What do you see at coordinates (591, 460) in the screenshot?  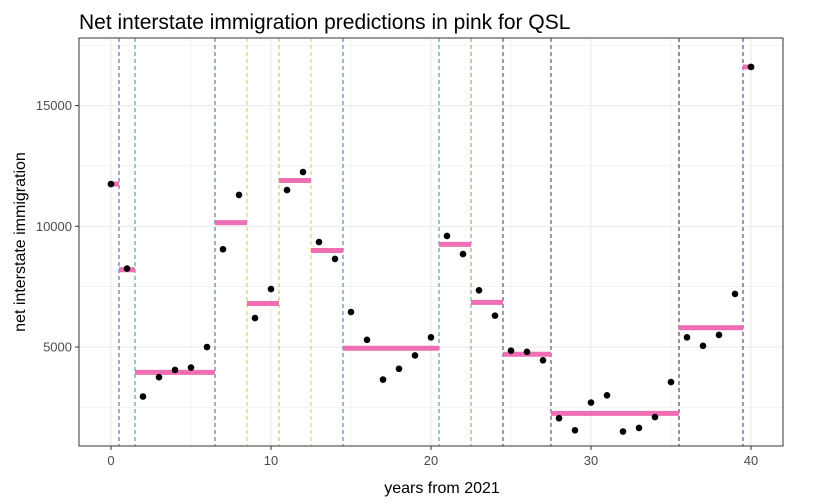 I see `x-tick-label: 30` at bounding box center [591, 460].